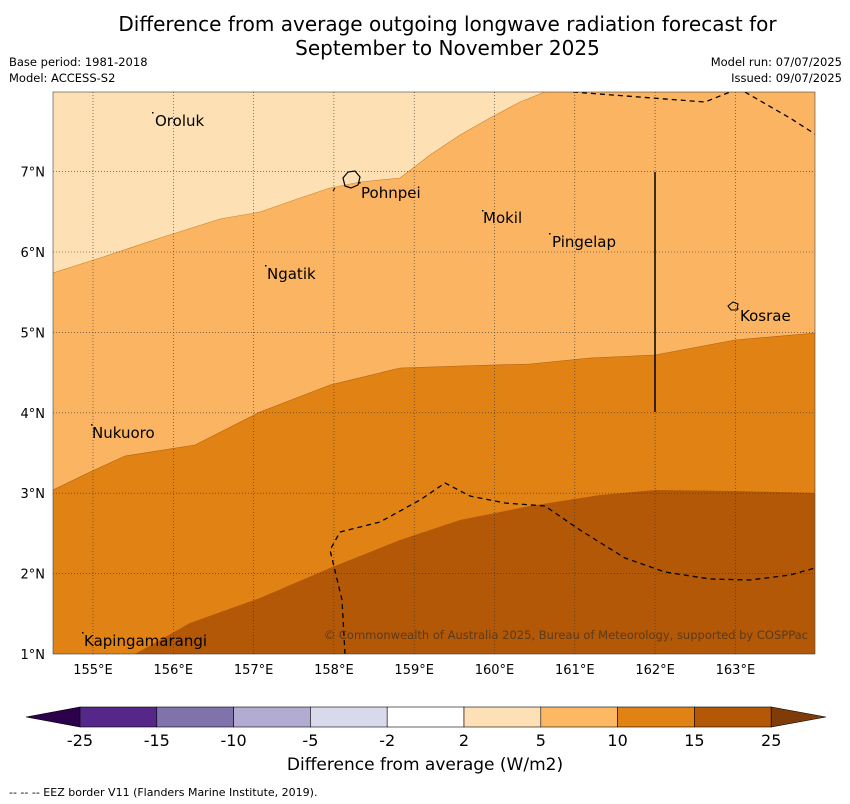  Describe the element at coordinates (617, 740) in the screenshot. I see `colorbar-tick-label: 10` at that location.